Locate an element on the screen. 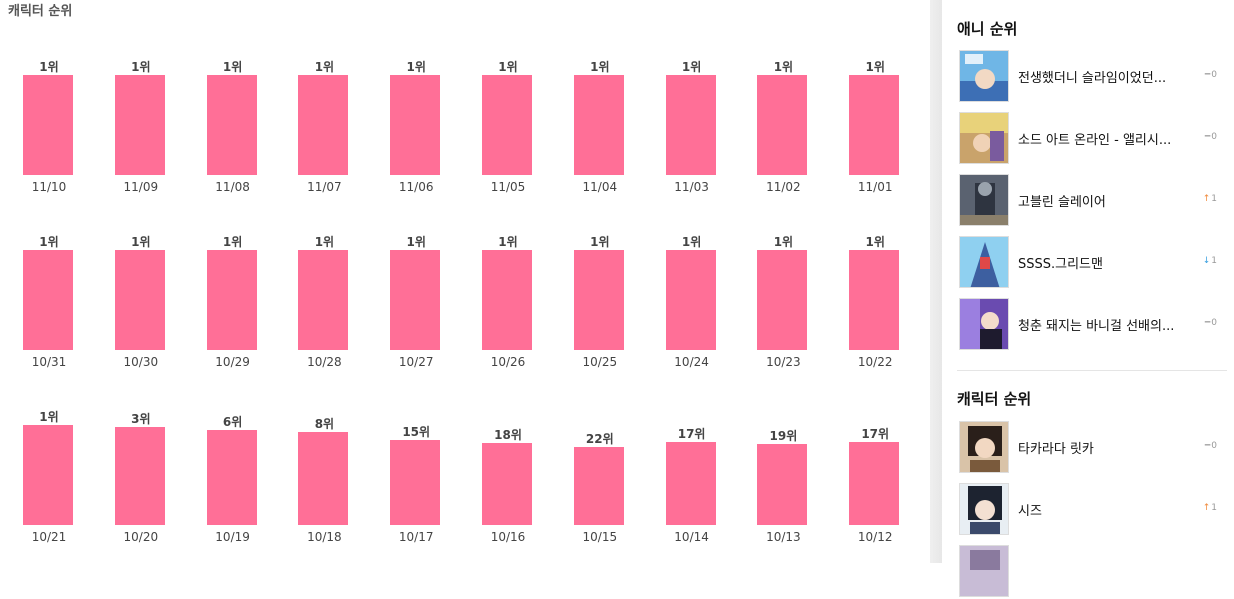  bar-column: 1위 10/26 is located at coordinates (508, 299).